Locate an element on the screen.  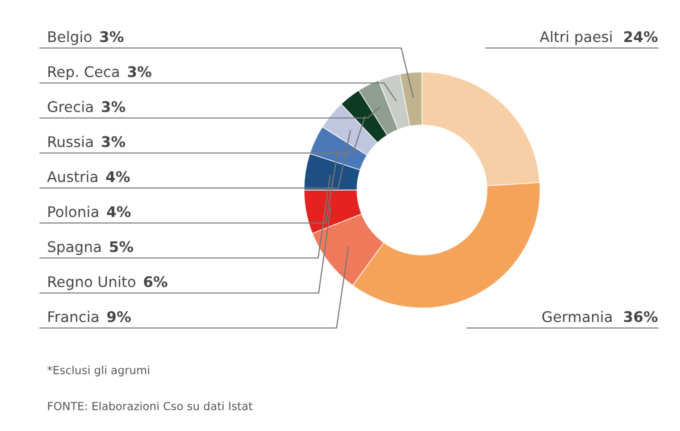
slice-label: Polonia is located at coordinates (73, 212).